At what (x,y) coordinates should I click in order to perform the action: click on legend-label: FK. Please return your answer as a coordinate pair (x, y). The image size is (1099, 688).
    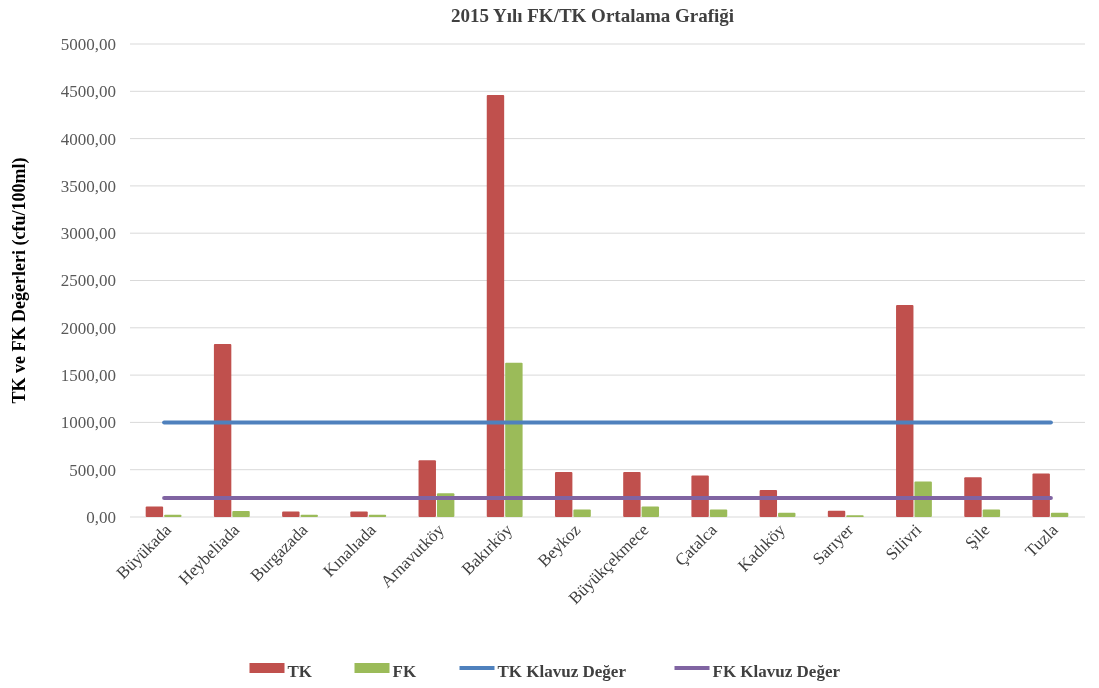
    Looking at the image, I should click on (404, 672).